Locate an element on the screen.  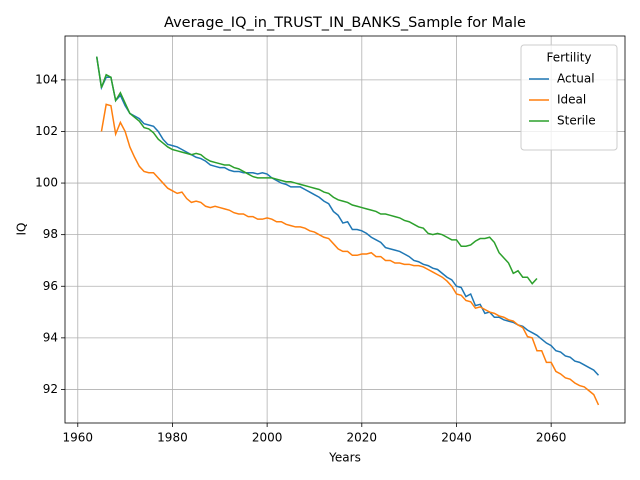
y-tick-label: 94 is located at coordinates (50, 337).